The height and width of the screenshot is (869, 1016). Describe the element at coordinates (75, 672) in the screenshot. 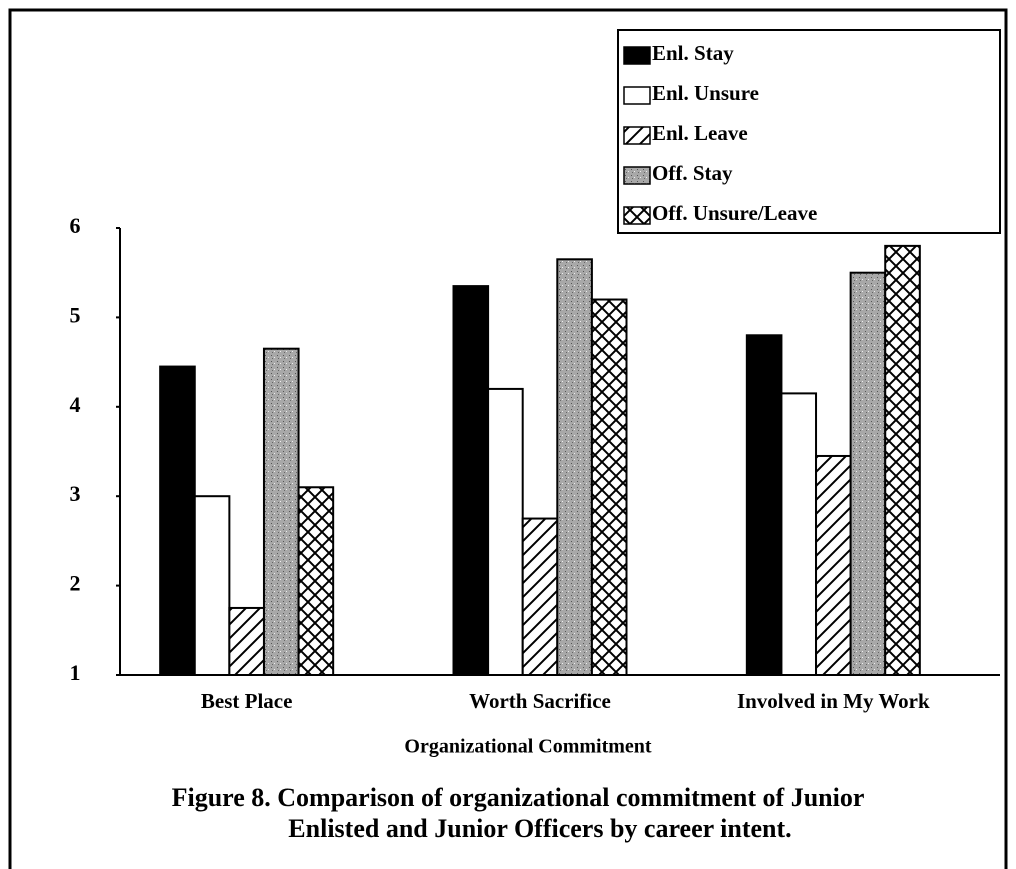

I see `y-tick-label: 1` at that location.